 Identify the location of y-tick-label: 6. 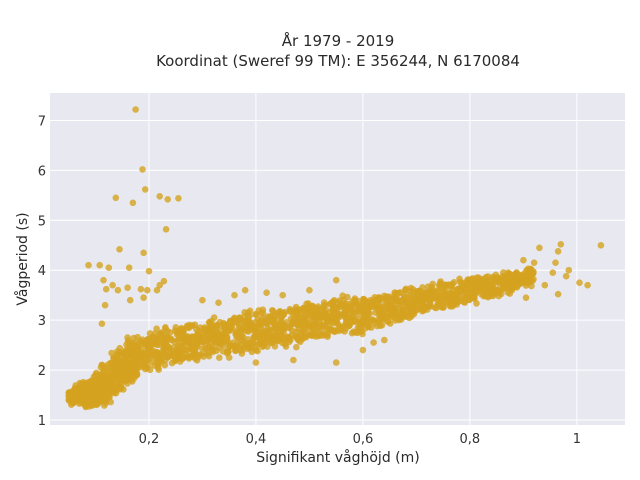
(42, 171).